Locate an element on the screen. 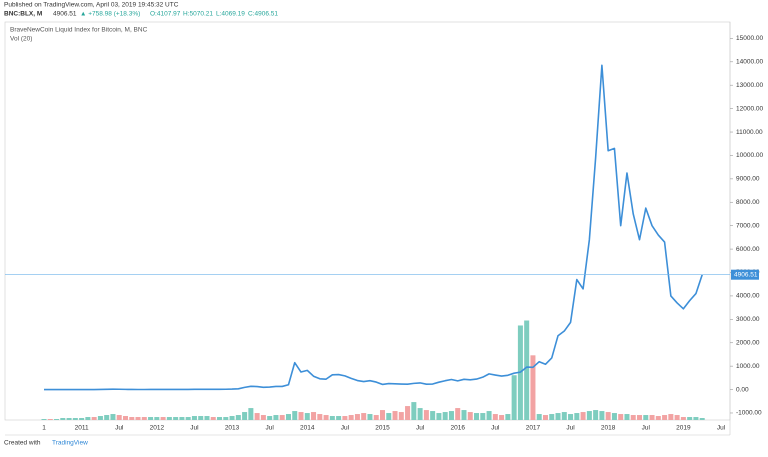 The height and width of the screenshot is (457, 768). x-tick-label: 2013 is located at coordinates (232, 428).